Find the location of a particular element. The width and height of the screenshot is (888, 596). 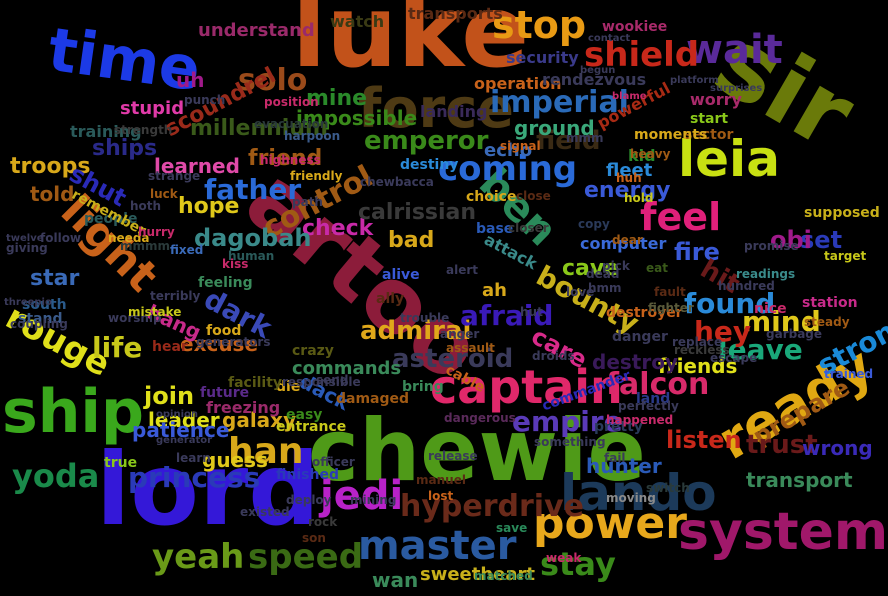

word: sector is located at coordinates (709, 135).